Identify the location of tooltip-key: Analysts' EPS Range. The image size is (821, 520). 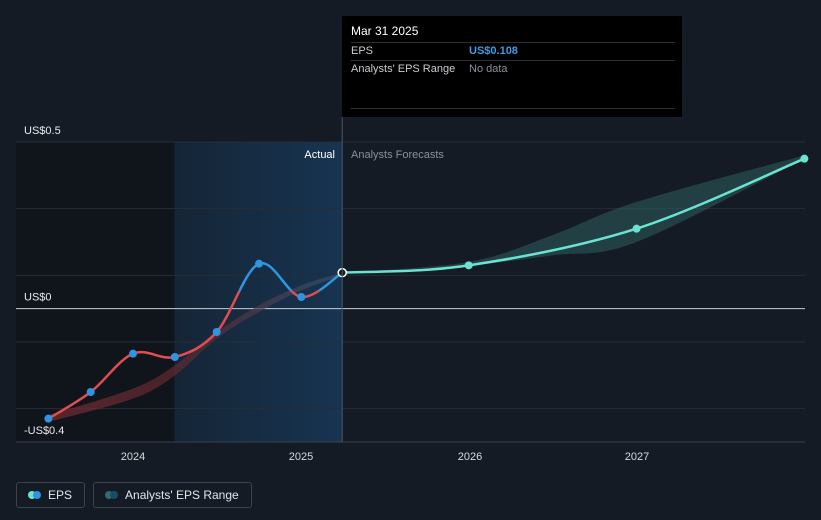
(403, 69).